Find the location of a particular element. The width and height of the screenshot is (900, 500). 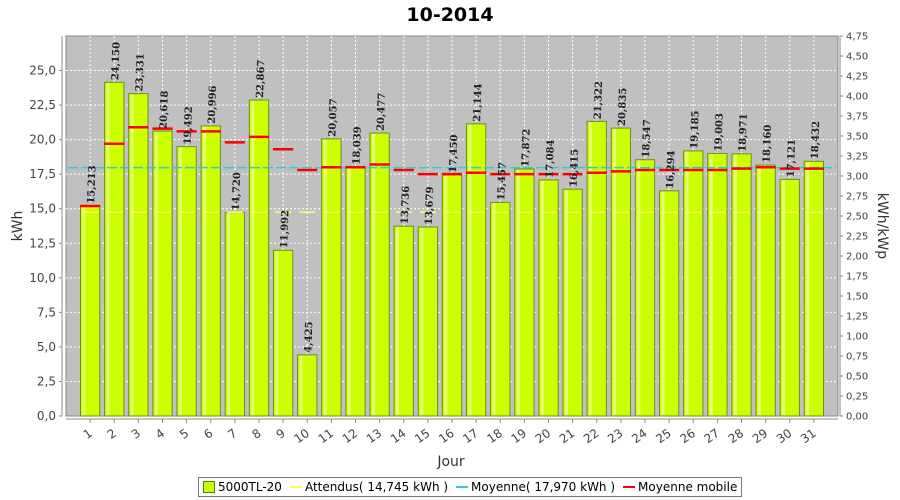

y-right-tick-label: 2,25 is located at coordinates (857, 237).